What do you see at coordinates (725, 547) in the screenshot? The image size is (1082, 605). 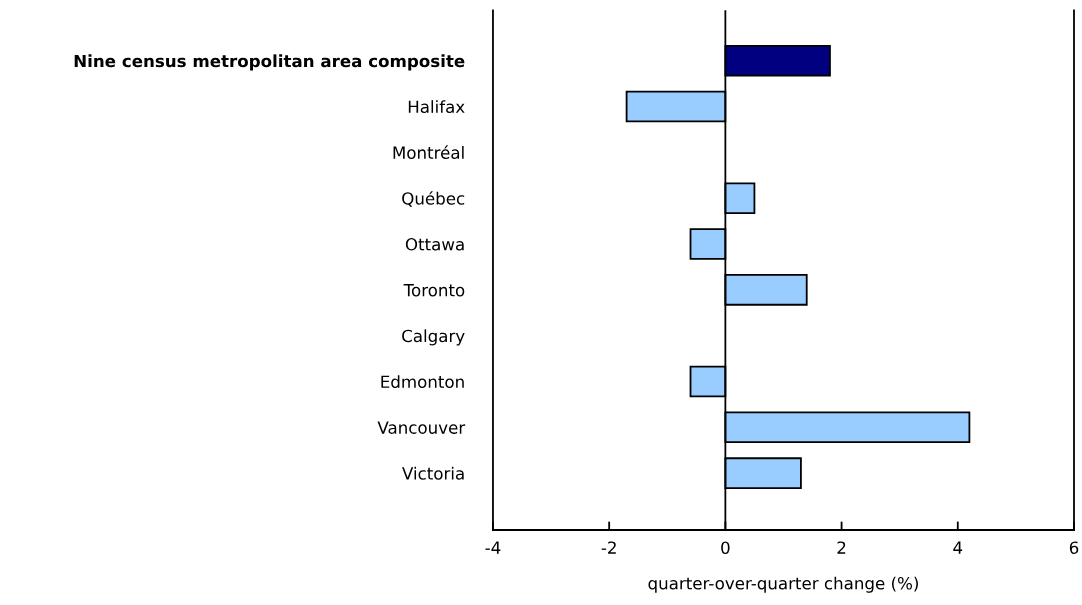 I see `x-tick-label: 0` at bounding box center [725, 547].